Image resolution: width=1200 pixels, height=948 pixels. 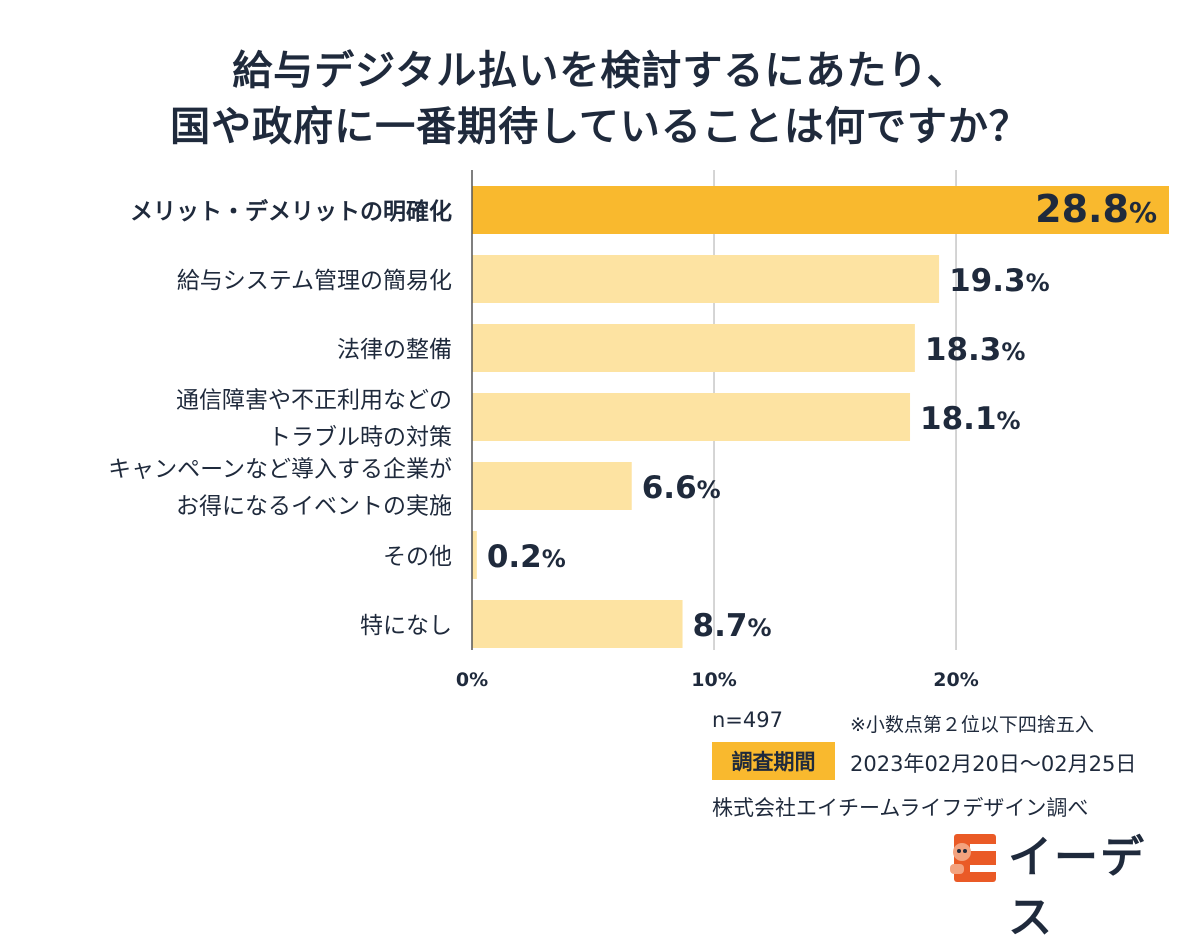 I want to click on brand-logo: イーデス, so click(x=1063, y=885).